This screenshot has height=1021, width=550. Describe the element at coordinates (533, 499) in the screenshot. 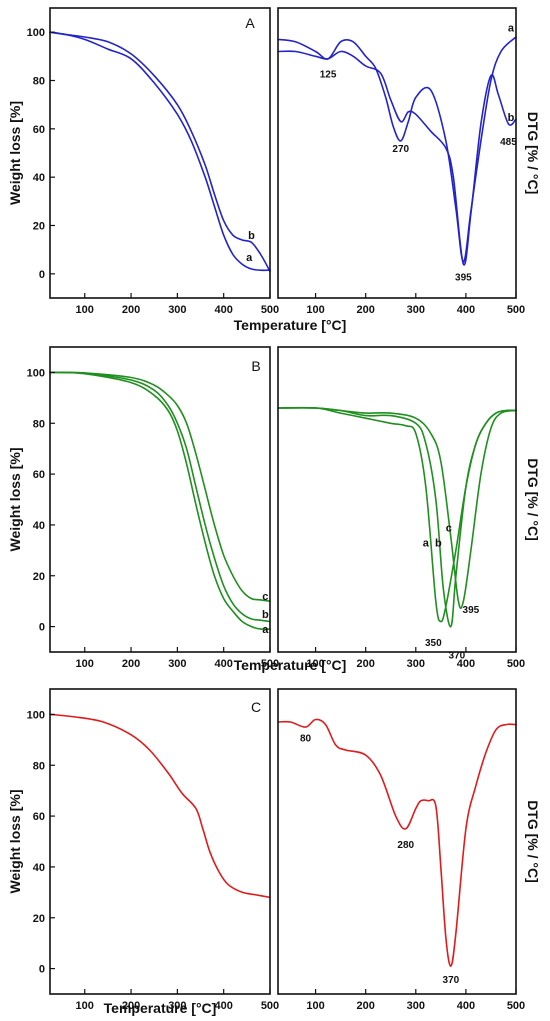

I see `y-axis-title-b-dtg: DTG [% / °C]` at that location.